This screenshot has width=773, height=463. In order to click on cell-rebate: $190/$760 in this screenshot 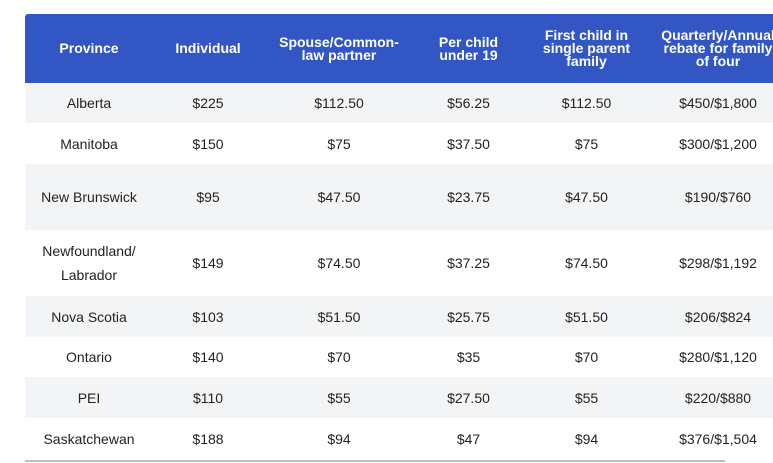, I will do `click(718, 197)`.